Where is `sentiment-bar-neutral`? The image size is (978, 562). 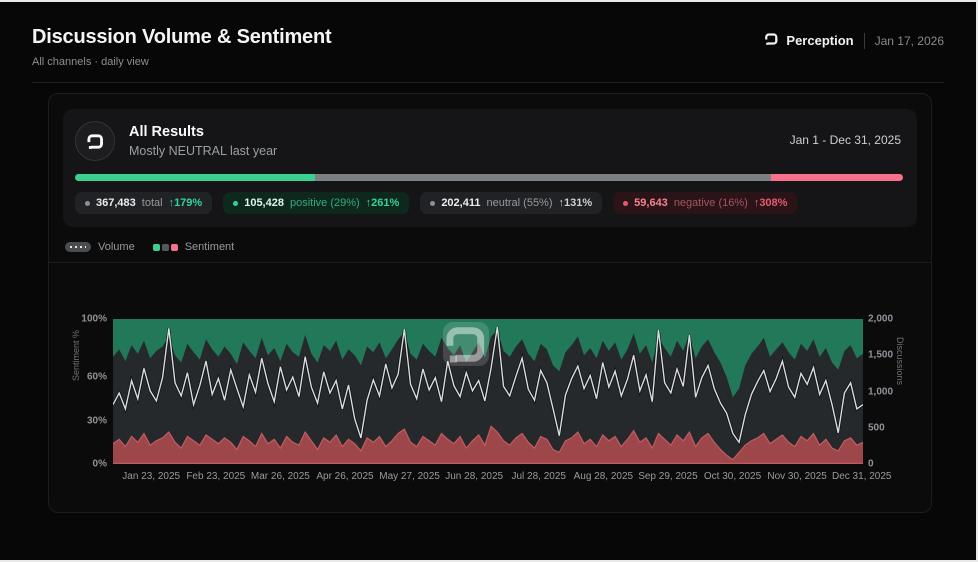 sentiment-bar-neutral is located at coordinates (543, 177).